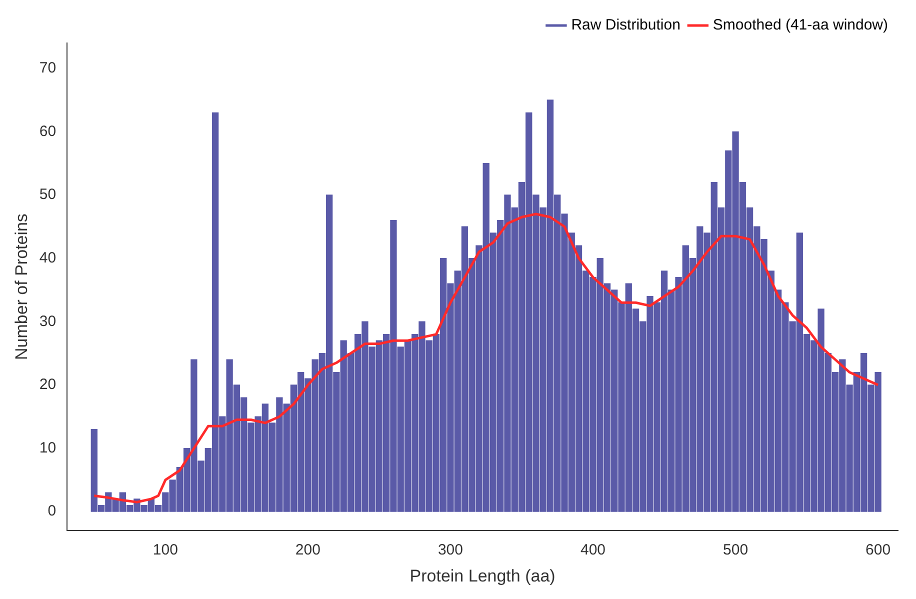  Describe the element at coordinates (47, 321) in the screenshot. I see `y-tick-label: 30` at that location.